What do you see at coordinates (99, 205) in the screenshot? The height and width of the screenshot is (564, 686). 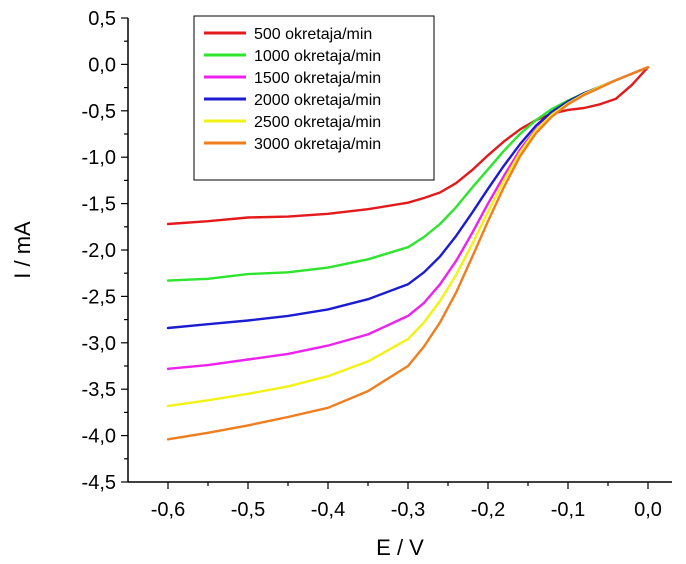 I see `y-tick-label: -1,5` at bounding box center [99, 205].